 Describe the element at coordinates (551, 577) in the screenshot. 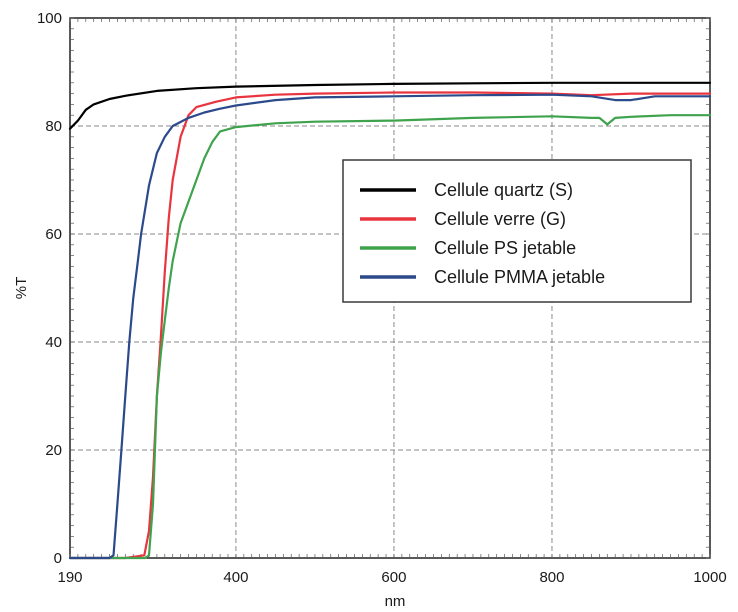

I see `x-tick-label: 800` at that location.